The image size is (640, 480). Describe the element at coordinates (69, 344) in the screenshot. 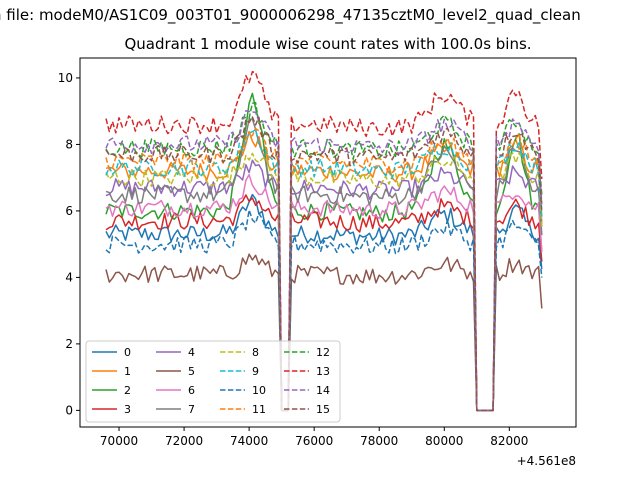

I see `y-tick-label: 2` at that location.